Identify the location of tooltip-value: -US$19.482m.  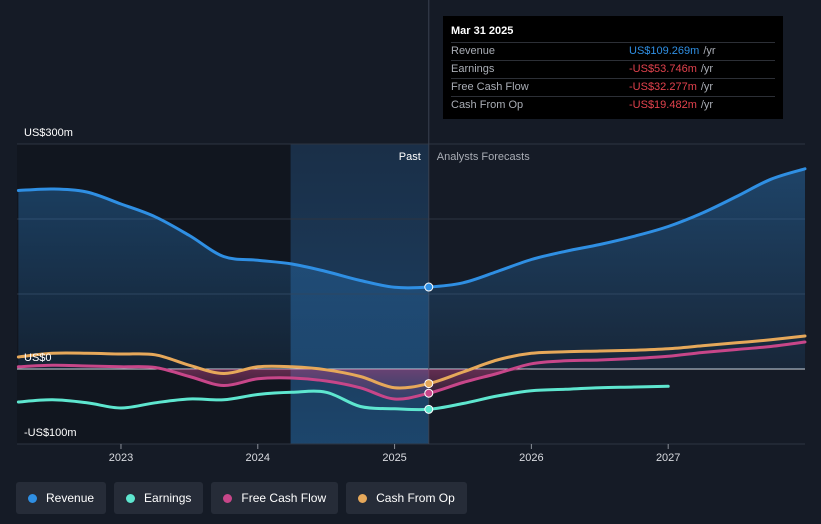
(663, 105).